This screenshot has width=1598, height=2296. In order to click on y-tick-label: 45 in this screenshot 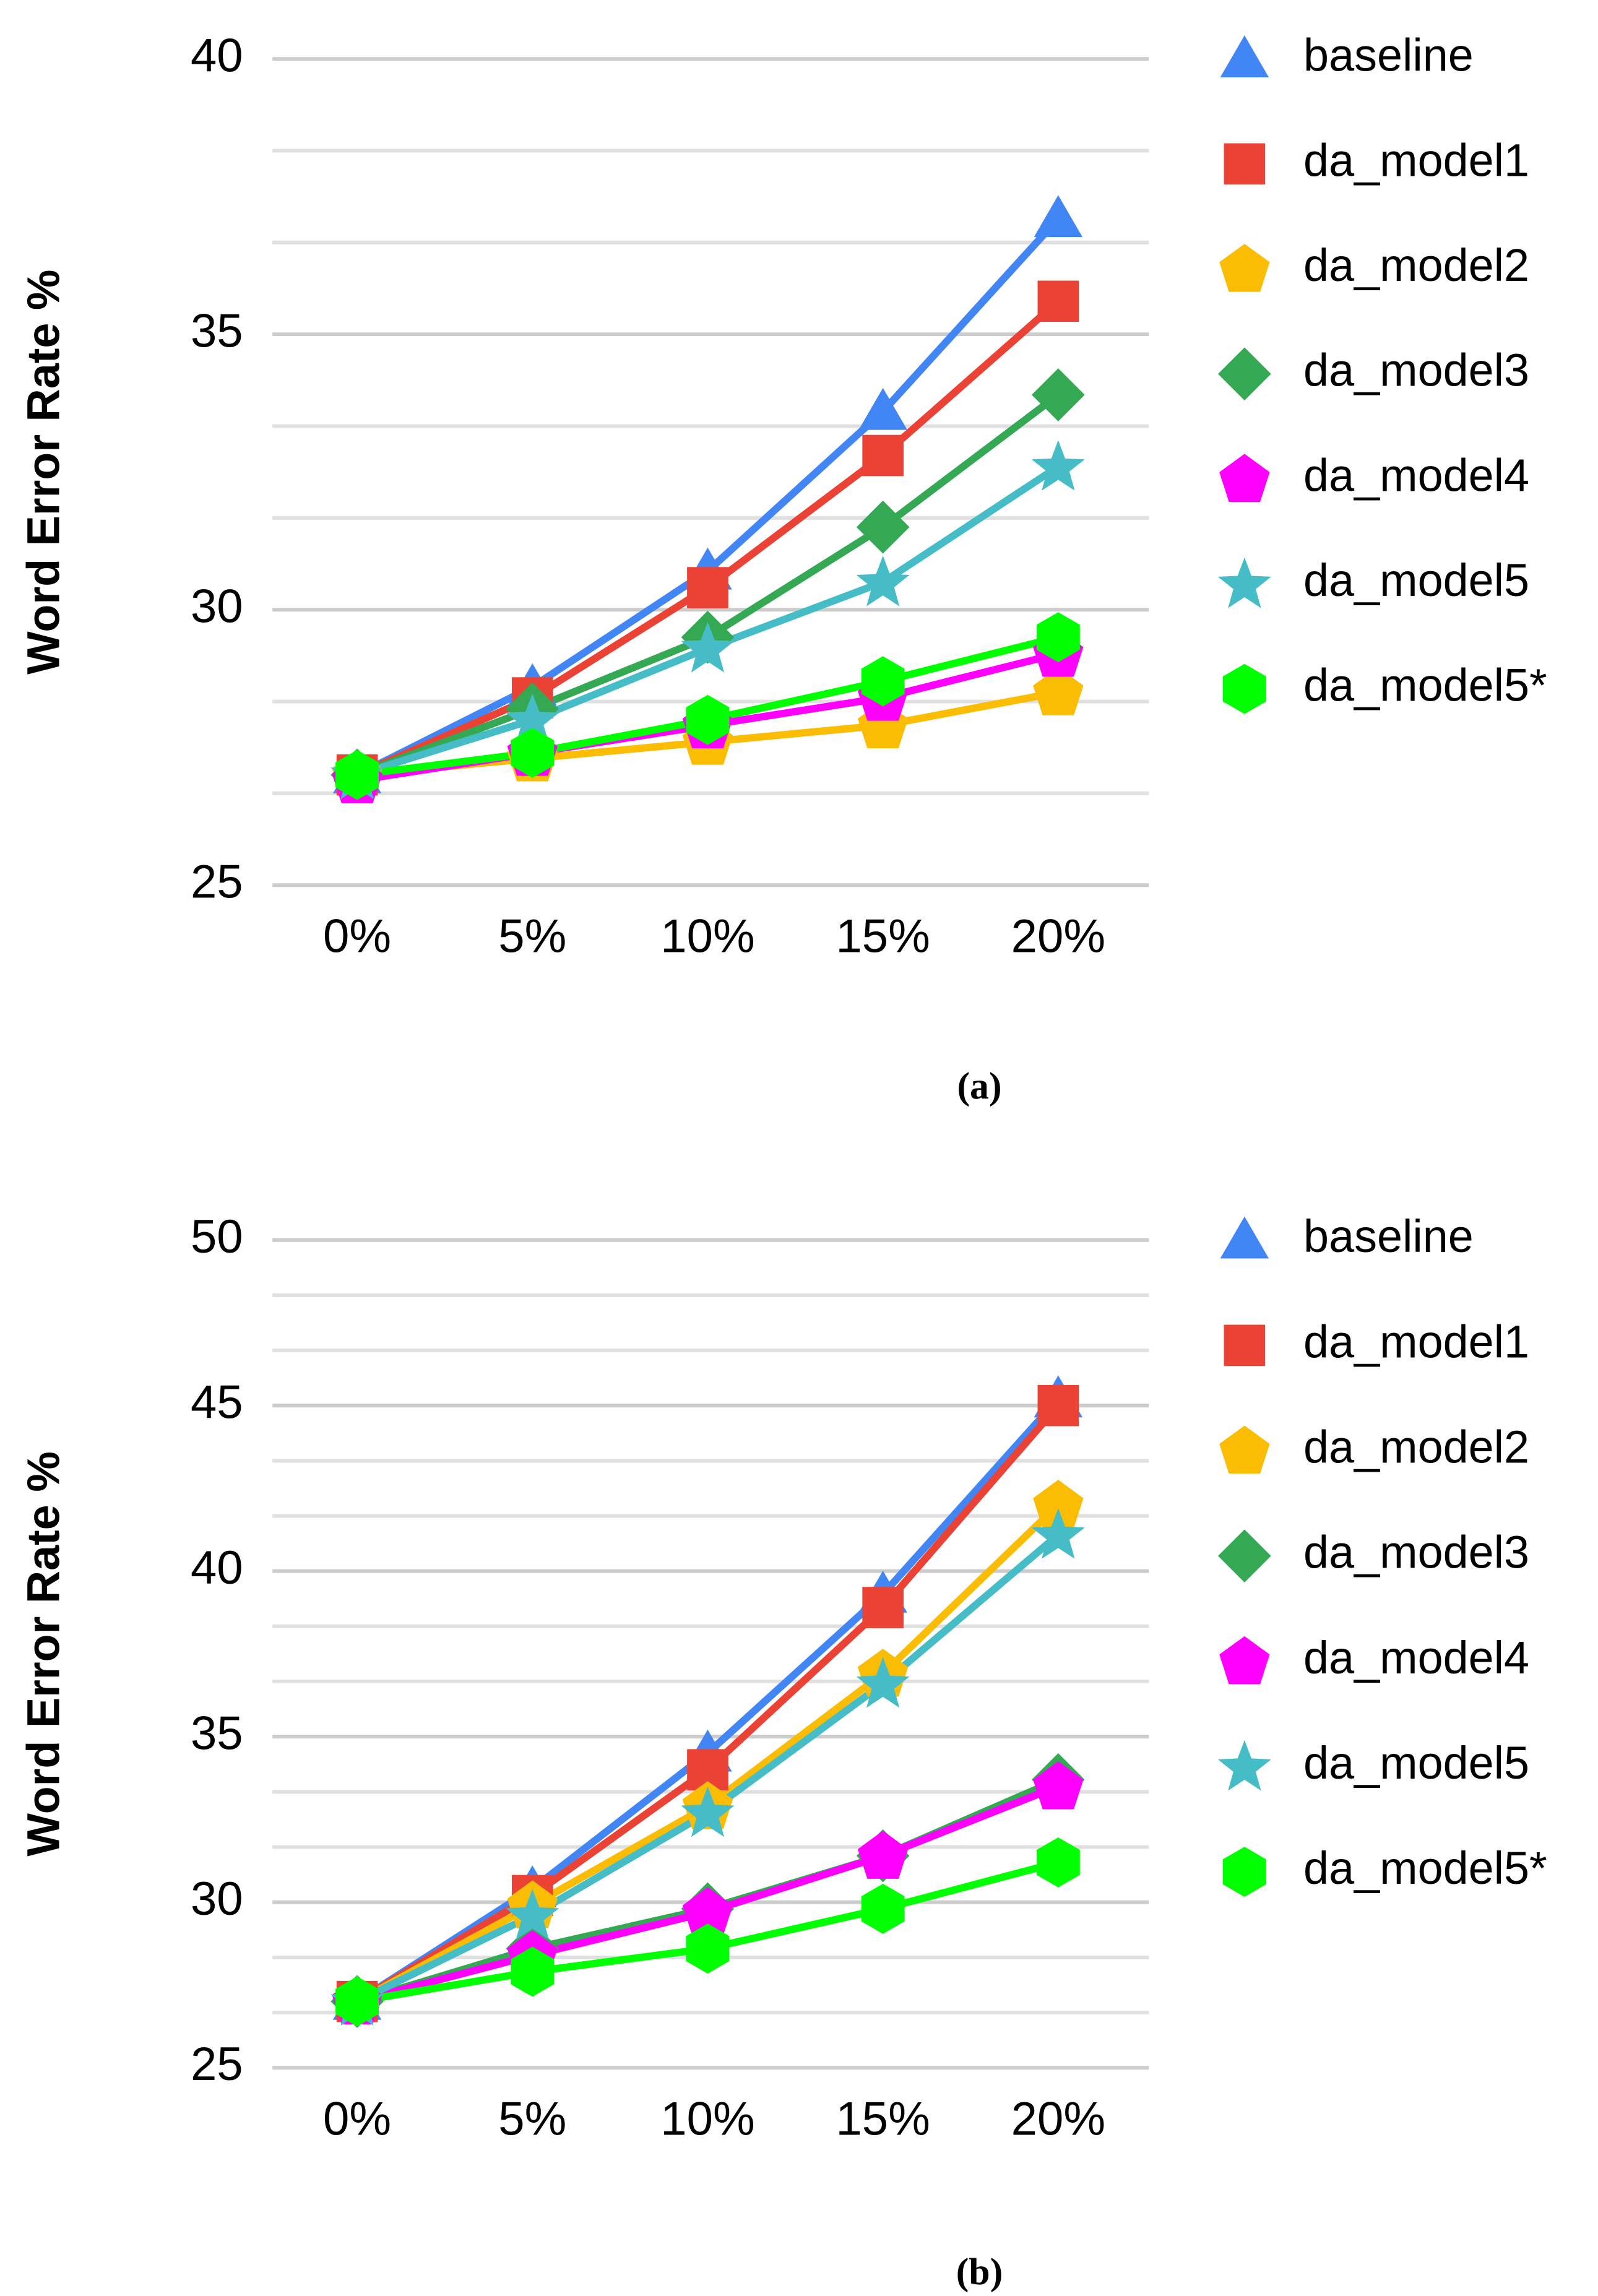, I will do `click(217, 1402)`.